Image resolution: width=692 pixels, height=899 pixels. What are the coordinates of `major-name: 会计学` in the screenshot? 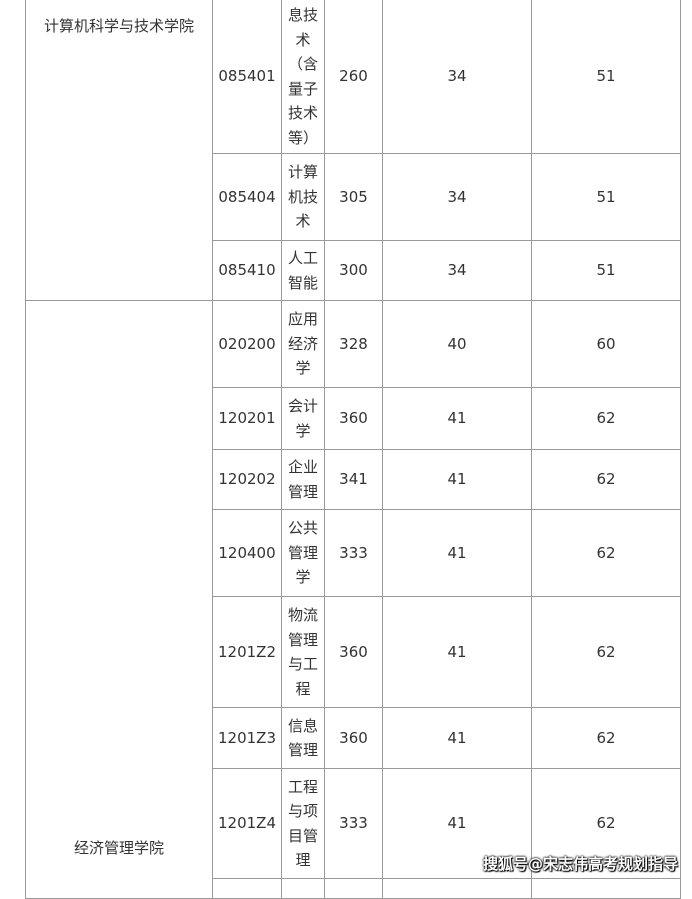 It's located at (303, 418).